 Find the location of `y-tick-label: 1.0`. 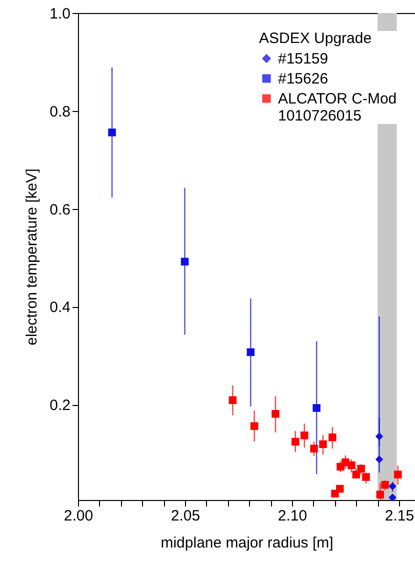

y-tick-label: 1.0 is located at coordinates (60, 14).